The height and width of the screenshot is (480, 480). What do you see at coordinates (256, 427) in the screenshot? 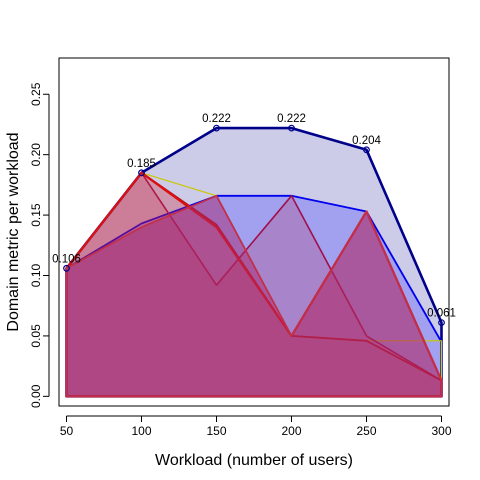
I see `x-axis: 50 100 150 200 250 300` at bounding box center [256, 427].